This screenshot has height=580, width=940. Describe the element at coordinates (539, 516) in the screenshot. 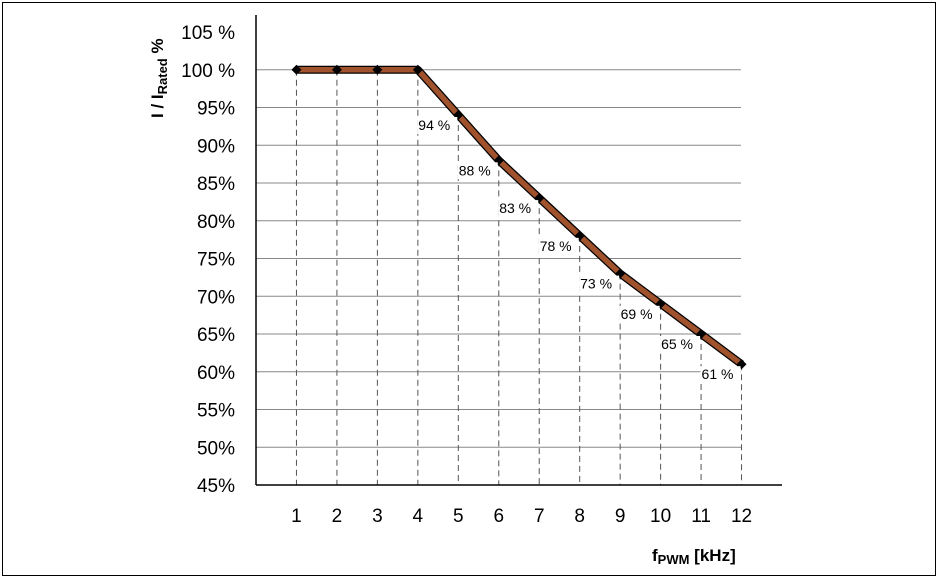

I see `x-tick-label: 7` at that location.